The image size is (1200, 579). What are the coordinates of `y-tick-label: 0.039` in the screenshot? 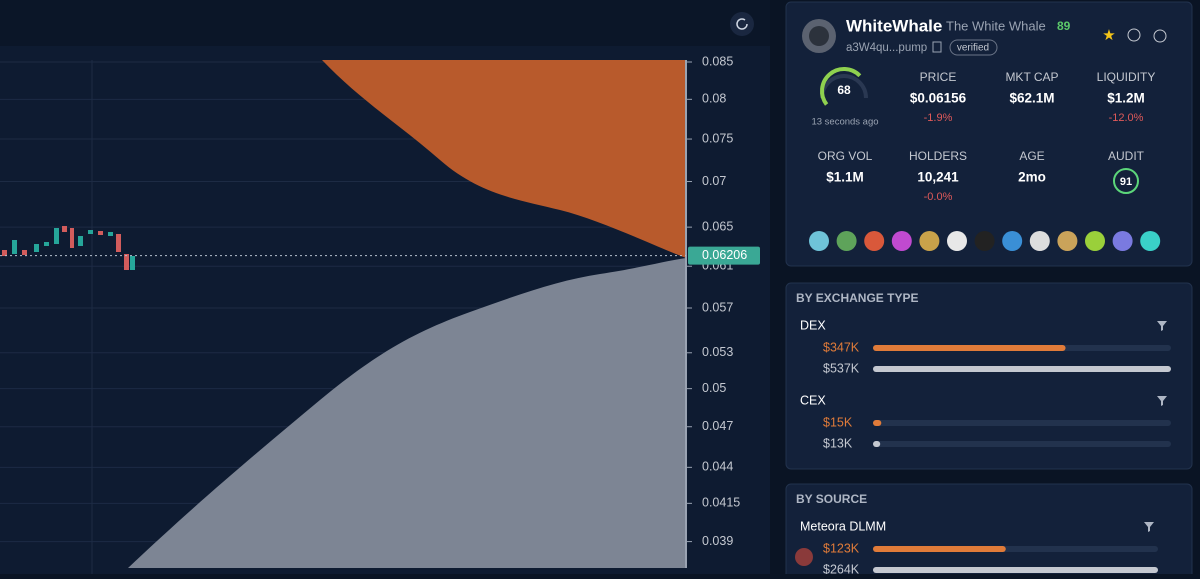 It's located at (717, 541).